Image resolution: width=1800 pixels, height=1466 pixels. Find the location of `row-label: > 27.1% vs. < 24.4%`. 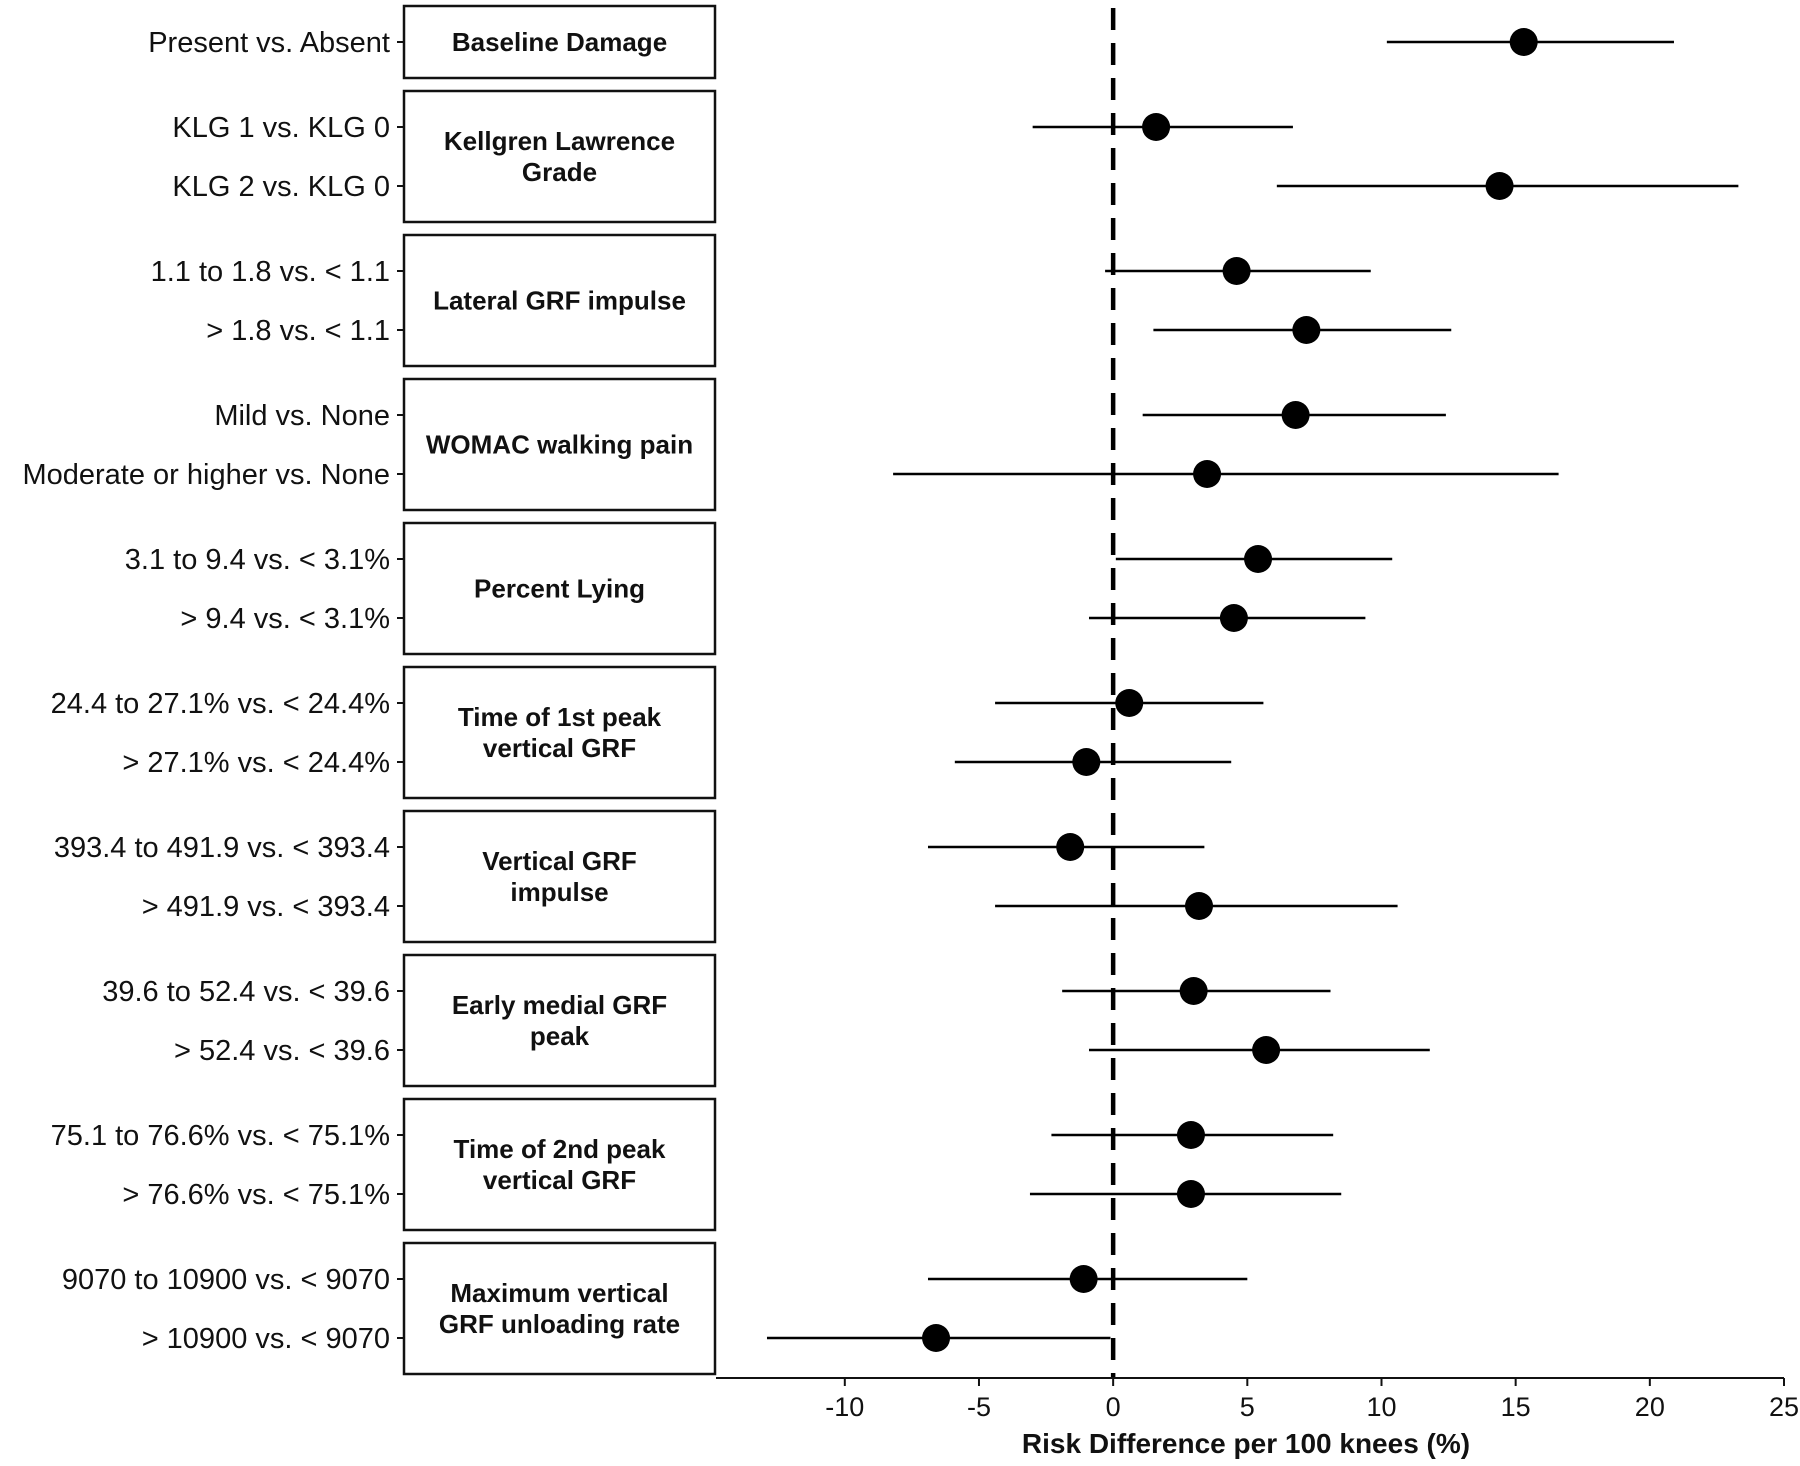

row-label: > 27.1% vs. < 24.4% is located at coordinates (256, 763).